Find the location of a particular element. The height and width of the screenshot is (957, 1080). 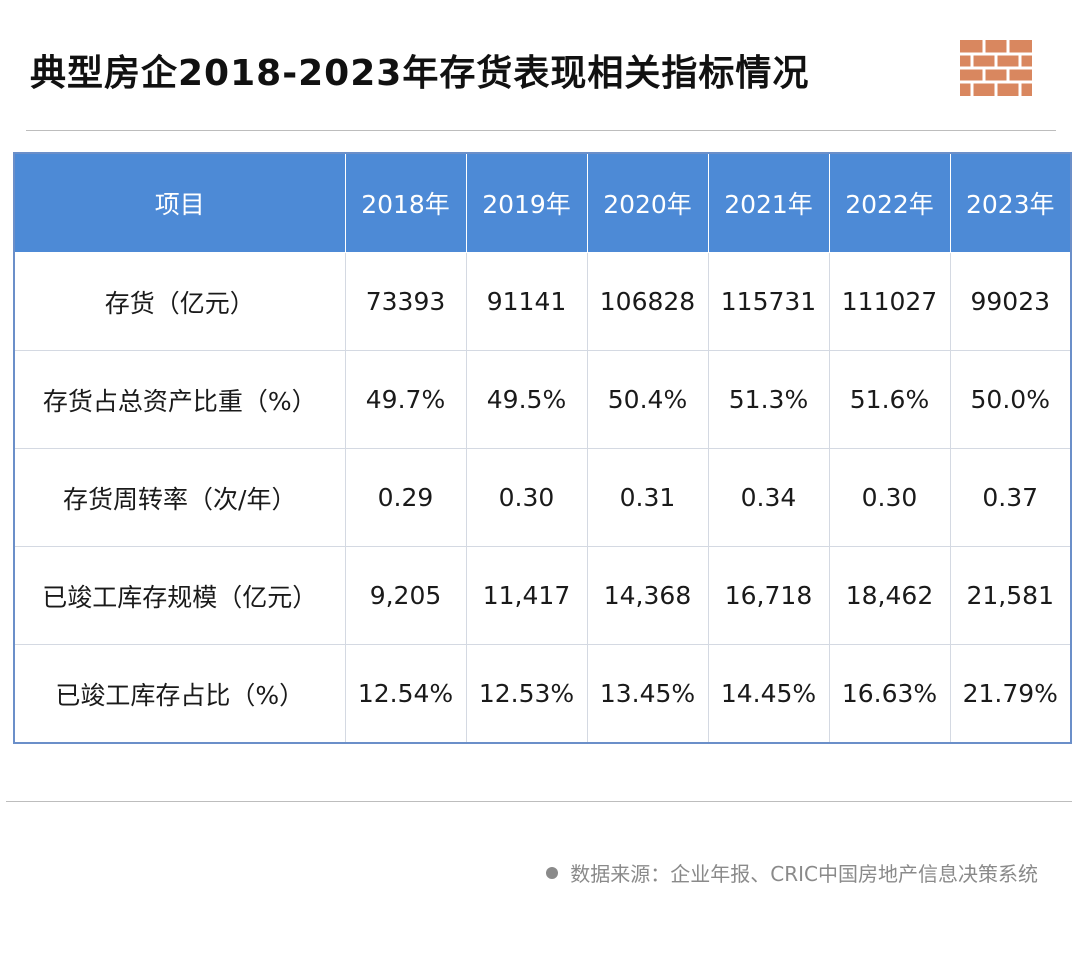

table-cell: 50.4% is located at coordinates (647, 399).